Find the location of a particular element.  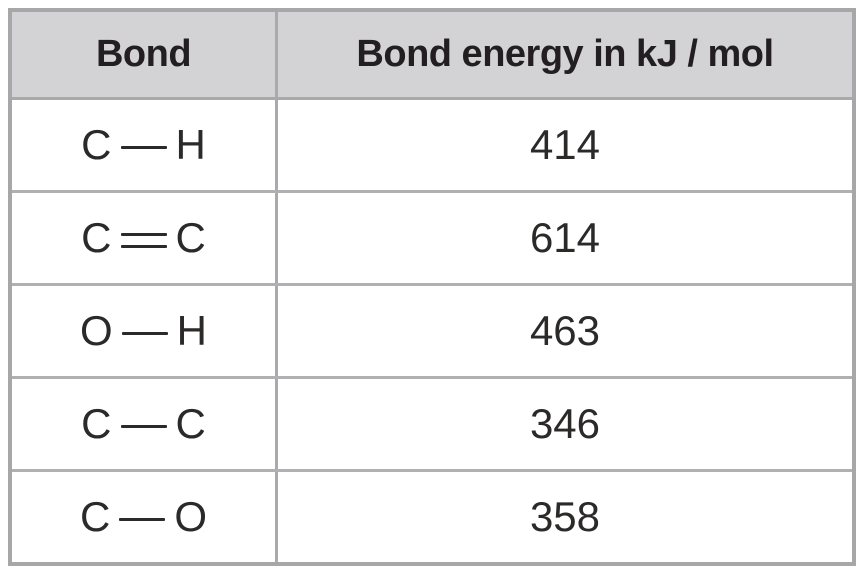

energy-cell: 463 is located at coordinates (565, 331).